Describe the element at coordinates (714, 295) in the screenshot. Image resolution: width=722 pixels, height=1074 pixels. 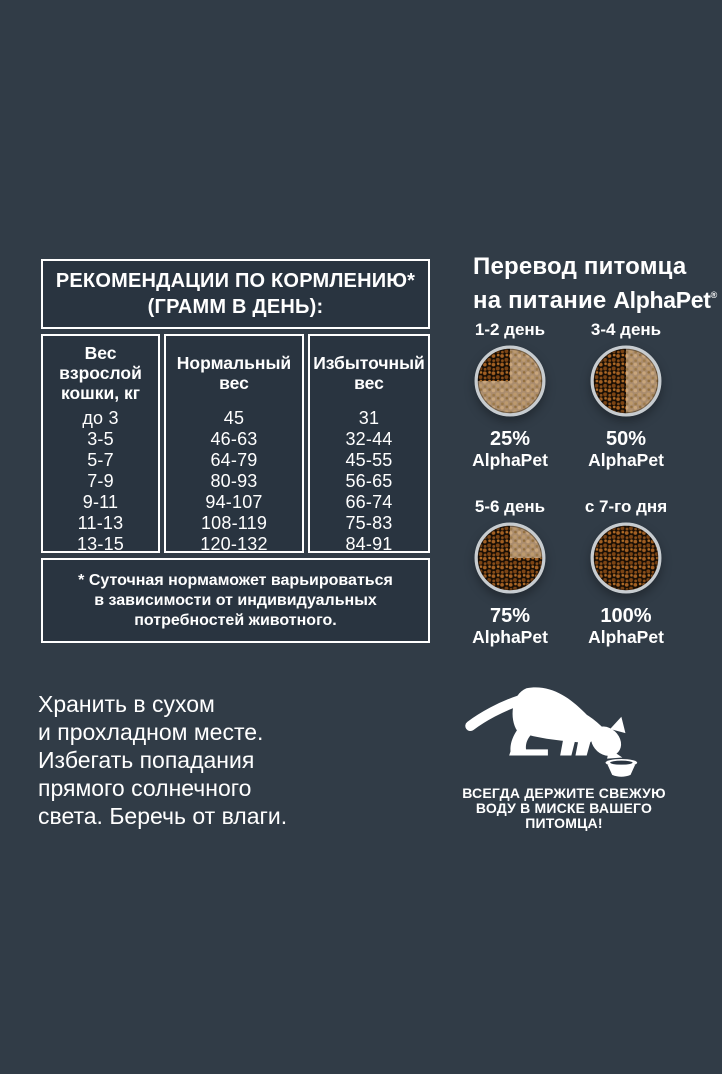
I see `registered-mark: ®` at that location.